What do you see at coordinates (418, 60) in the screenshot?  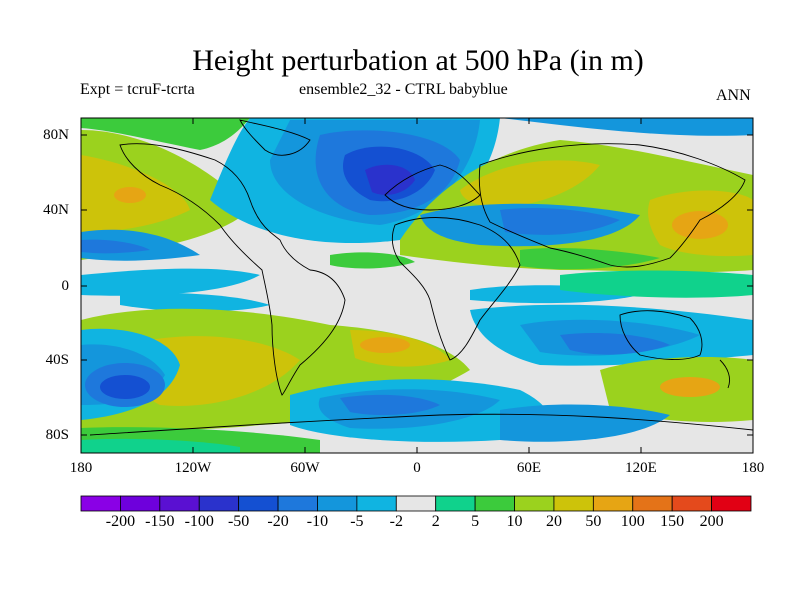 I see `chart-title: Height perturbation at 500 hPa (in m)` at bounding box center [418, 60].